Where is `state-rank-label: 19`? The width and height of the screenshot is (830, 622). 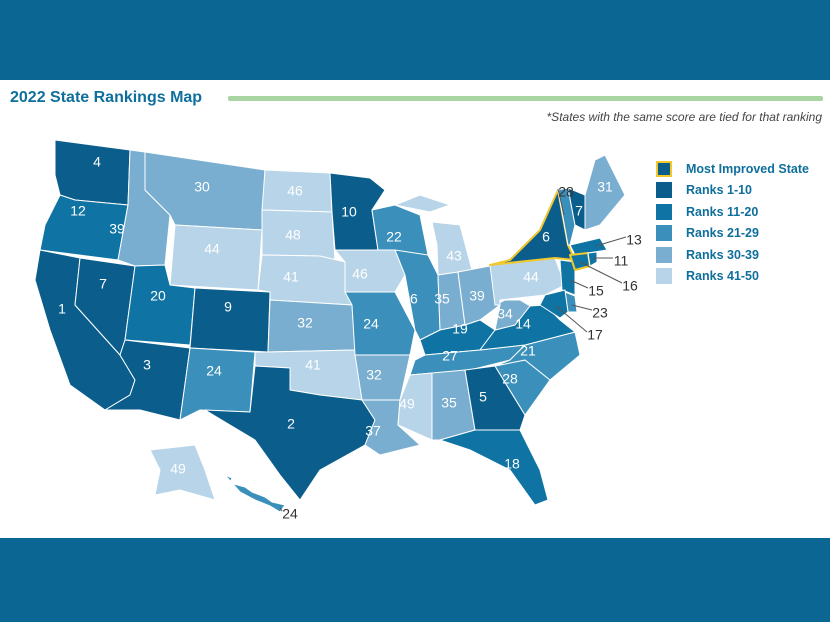
state-rank-label: 19 is located at coordinates (460, 329).